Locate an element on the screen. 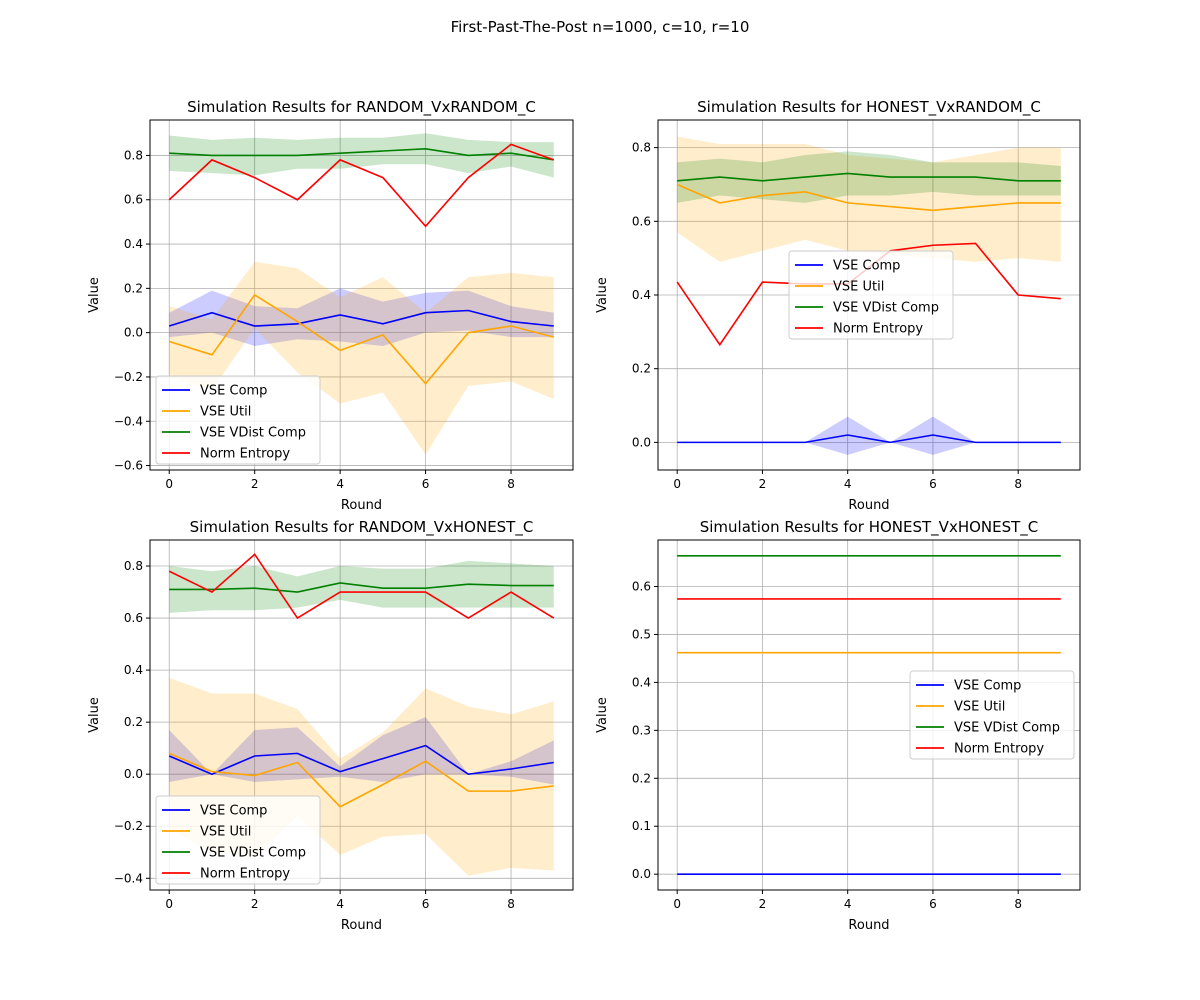 This screenshot has width=1200, height=1000. y-tick-label: 0.1 is located at coordinates (641, 826).